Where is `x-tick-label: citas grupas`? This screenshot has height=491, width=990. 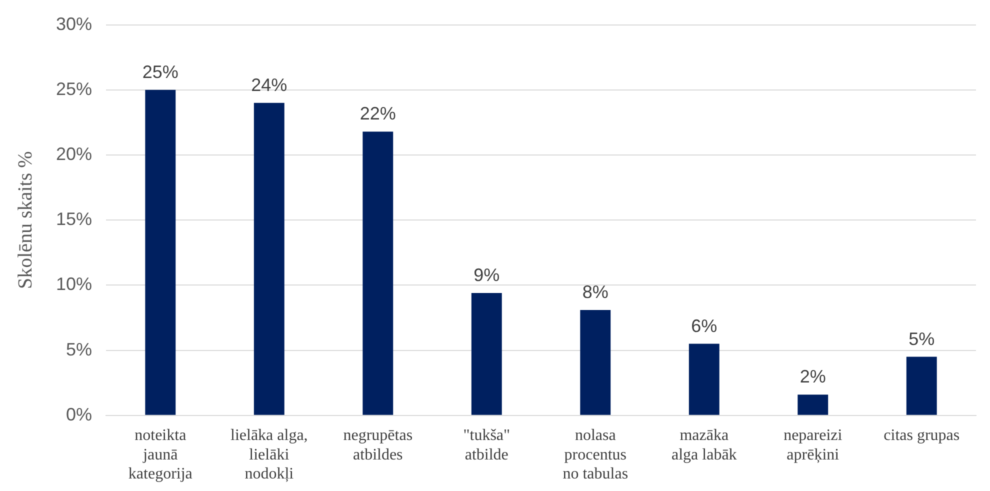 x-tick-label: citas grupas is located at coordinates (922, 435).